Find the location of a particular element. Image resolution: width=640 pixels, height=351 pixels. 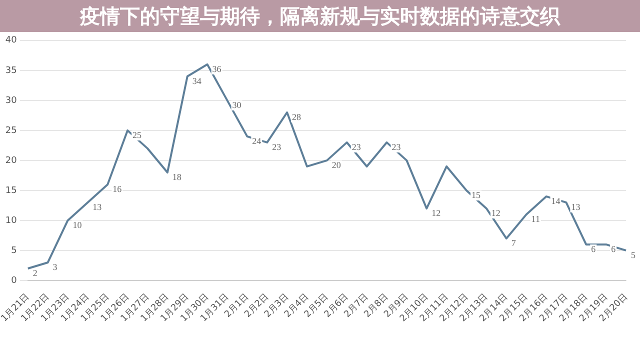

y-tick-label: 35 is located at coordinates (11, 71).